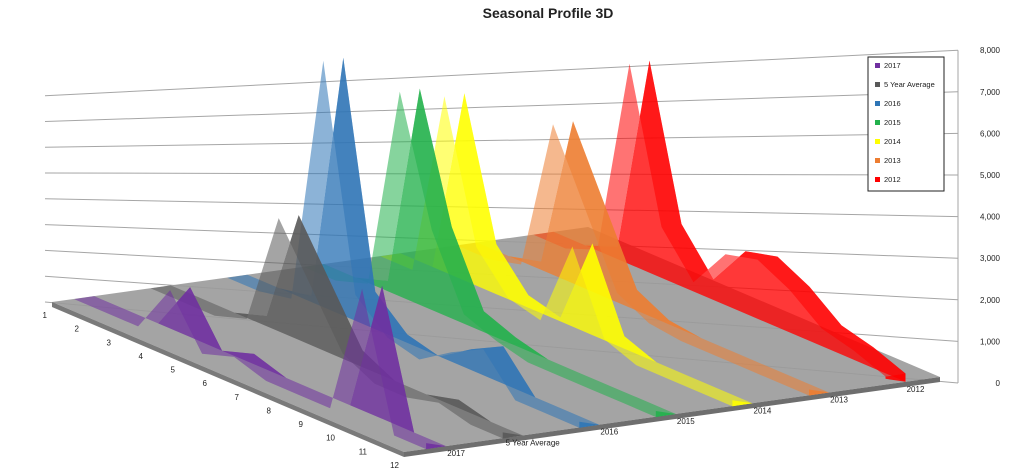  Describe the element at coordinates (686, 421) in the screenshot. I see `depth-tick-label: 2015` at that location.